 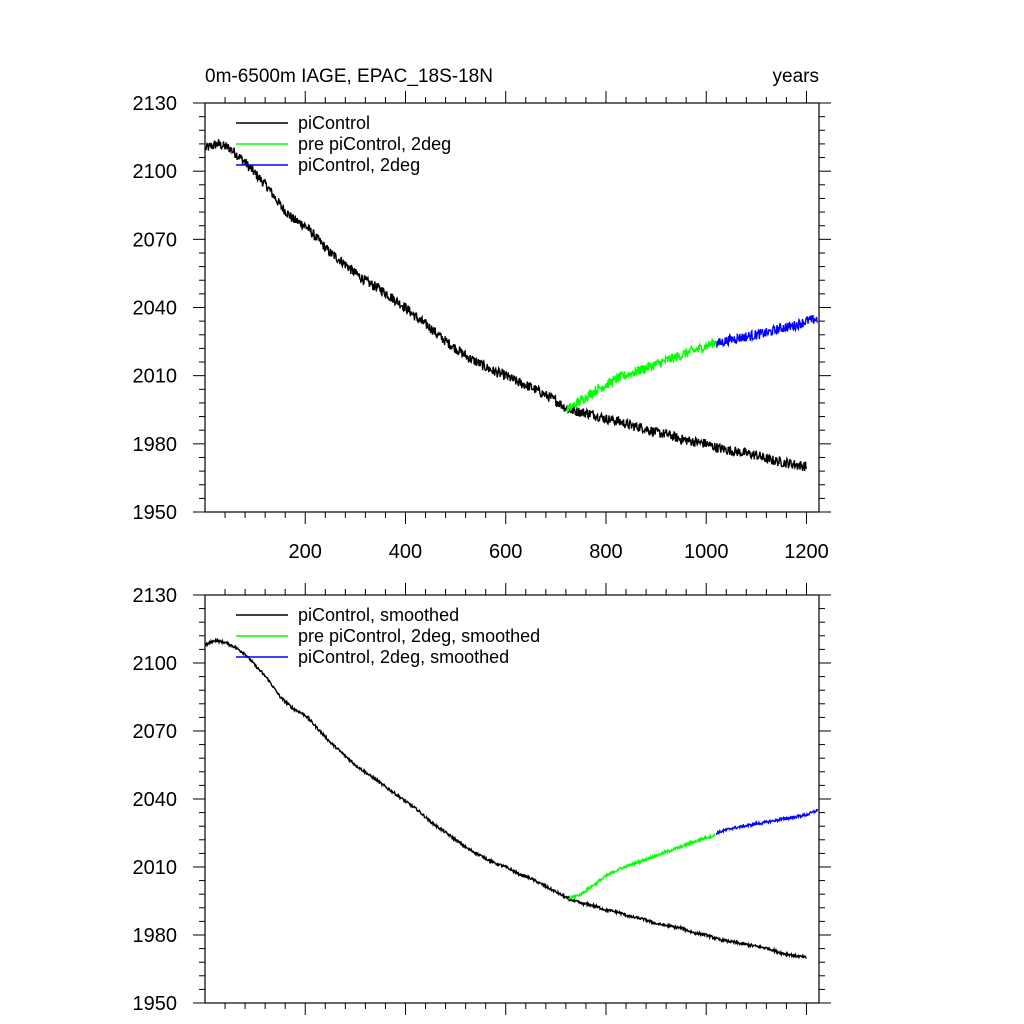 What do you see at coordinates (796, 76) in the screenshot?
I see `chart-title-right: years` at bounding box center [796, 76].